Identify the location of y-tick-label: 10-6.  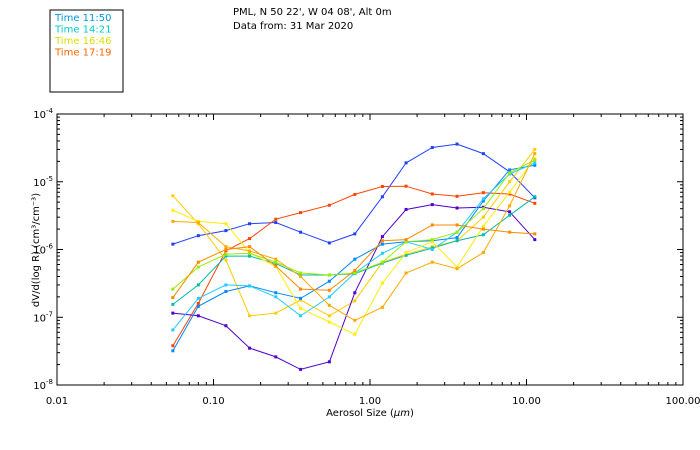
(43, 250).